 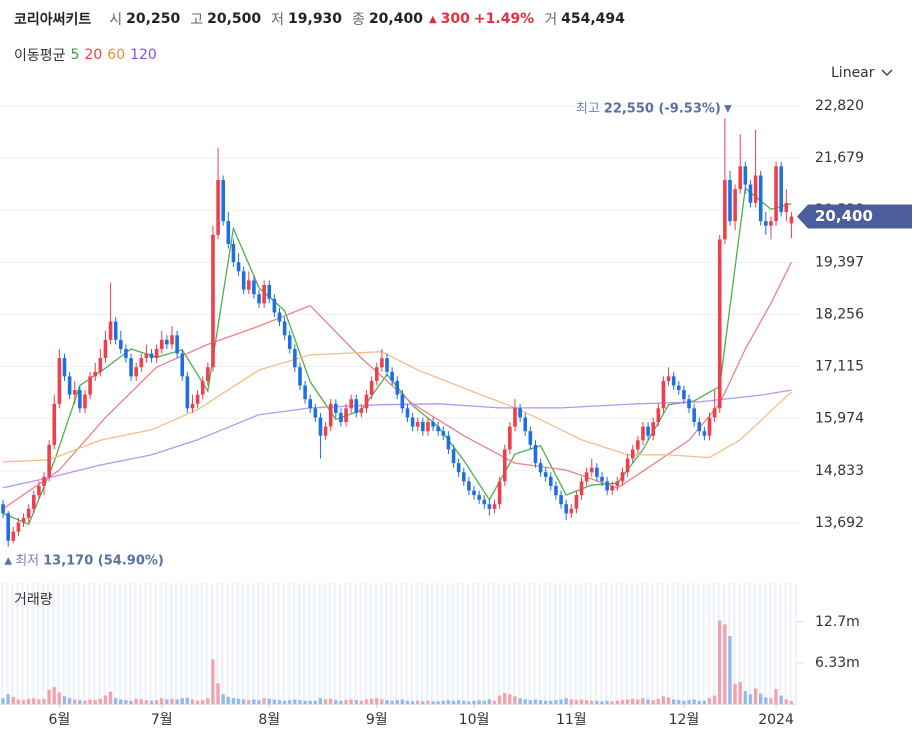 What do you see at coordinates (269, 720) in the screenshot?
I see `x-tick-label: 8월` at bounding box center [269, 720].